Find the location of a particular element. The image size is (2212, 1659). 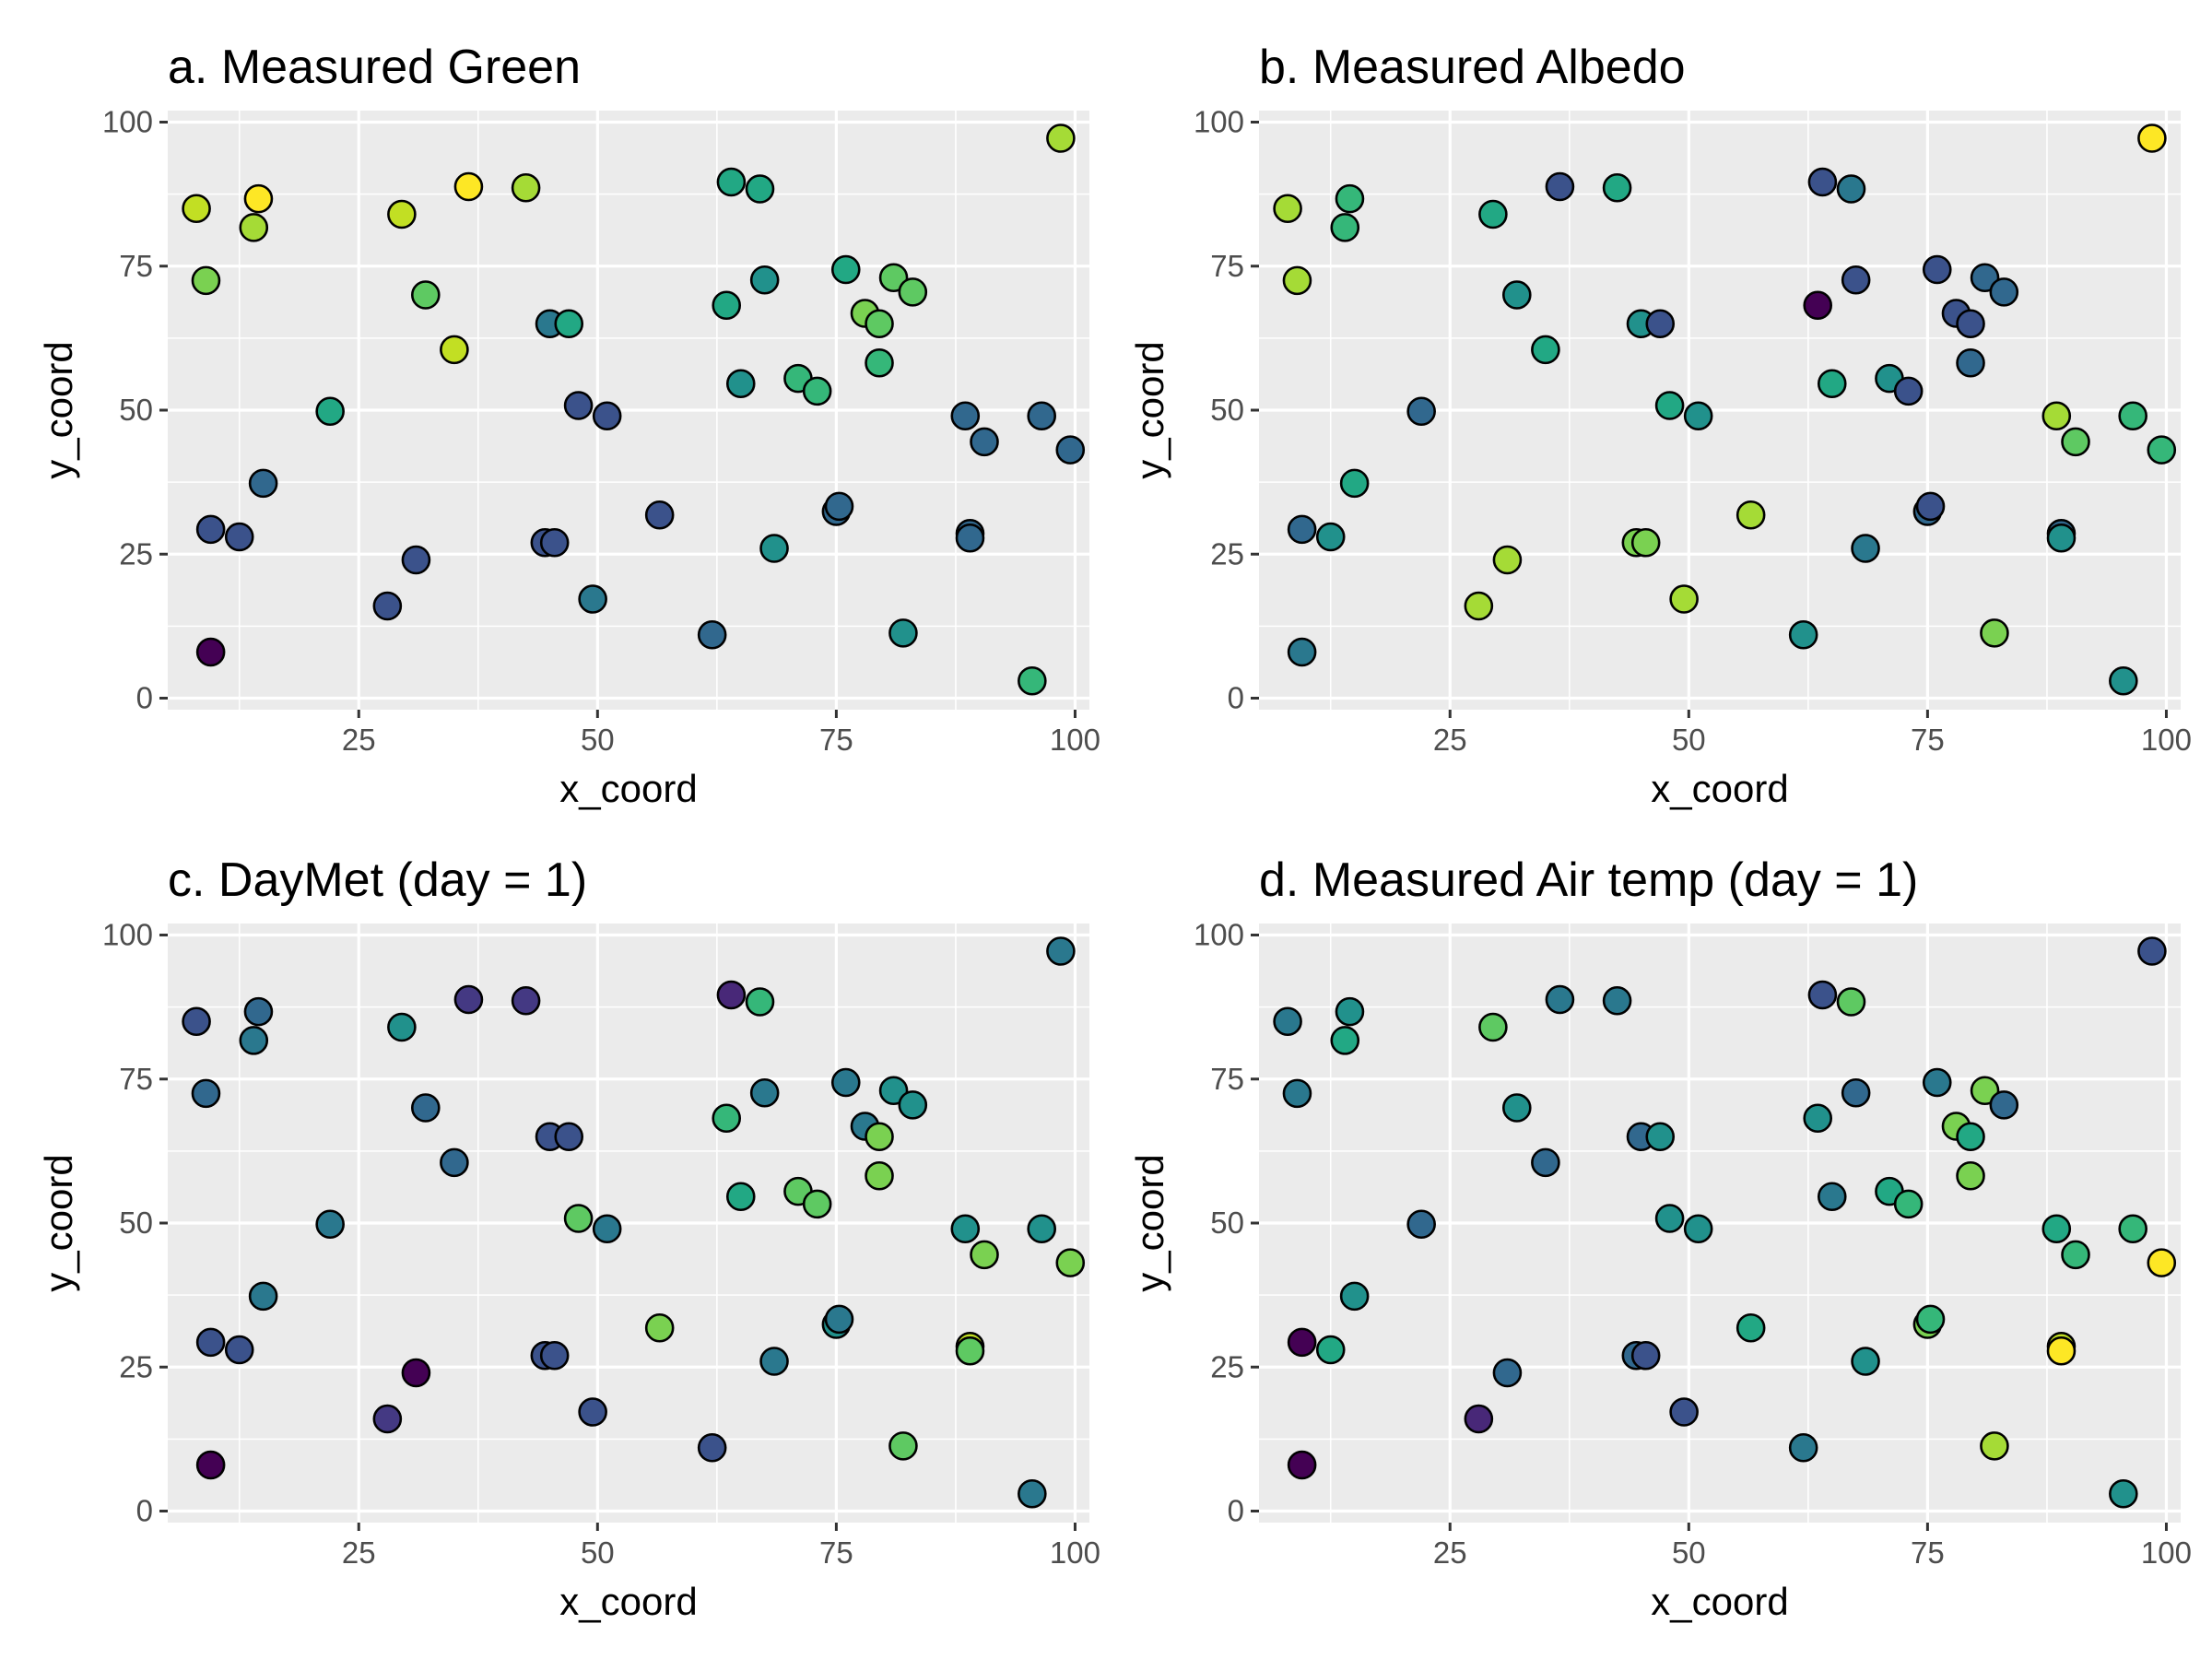

panel-c-y-tick-label: 25 is located at coordinates (136, 1366).